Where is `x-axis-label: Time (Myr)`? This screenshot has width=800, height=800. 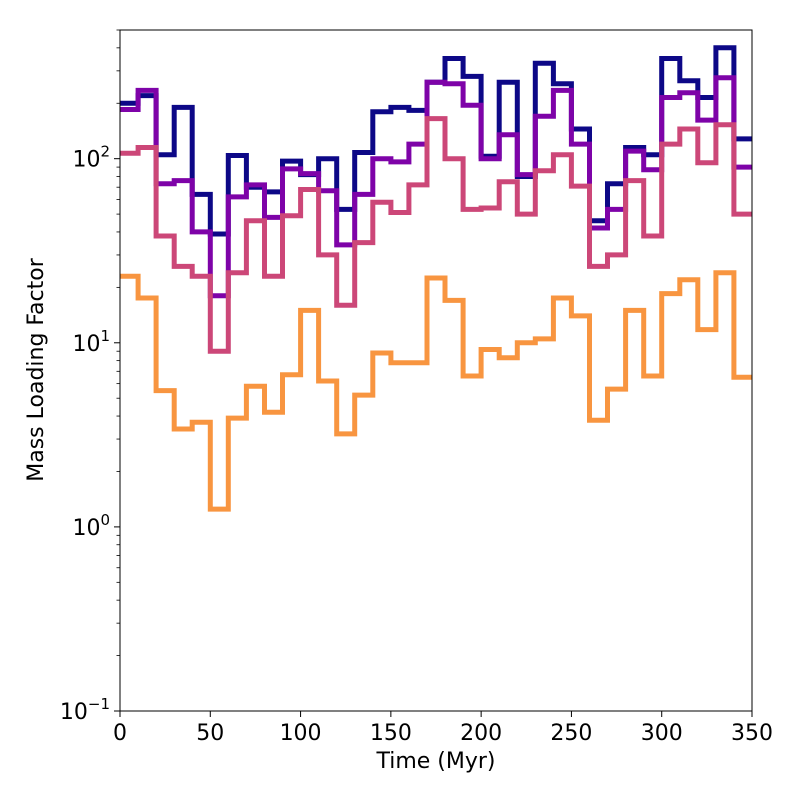 x-axis-label: Time (Myr) is located at coordinates (435, 761).